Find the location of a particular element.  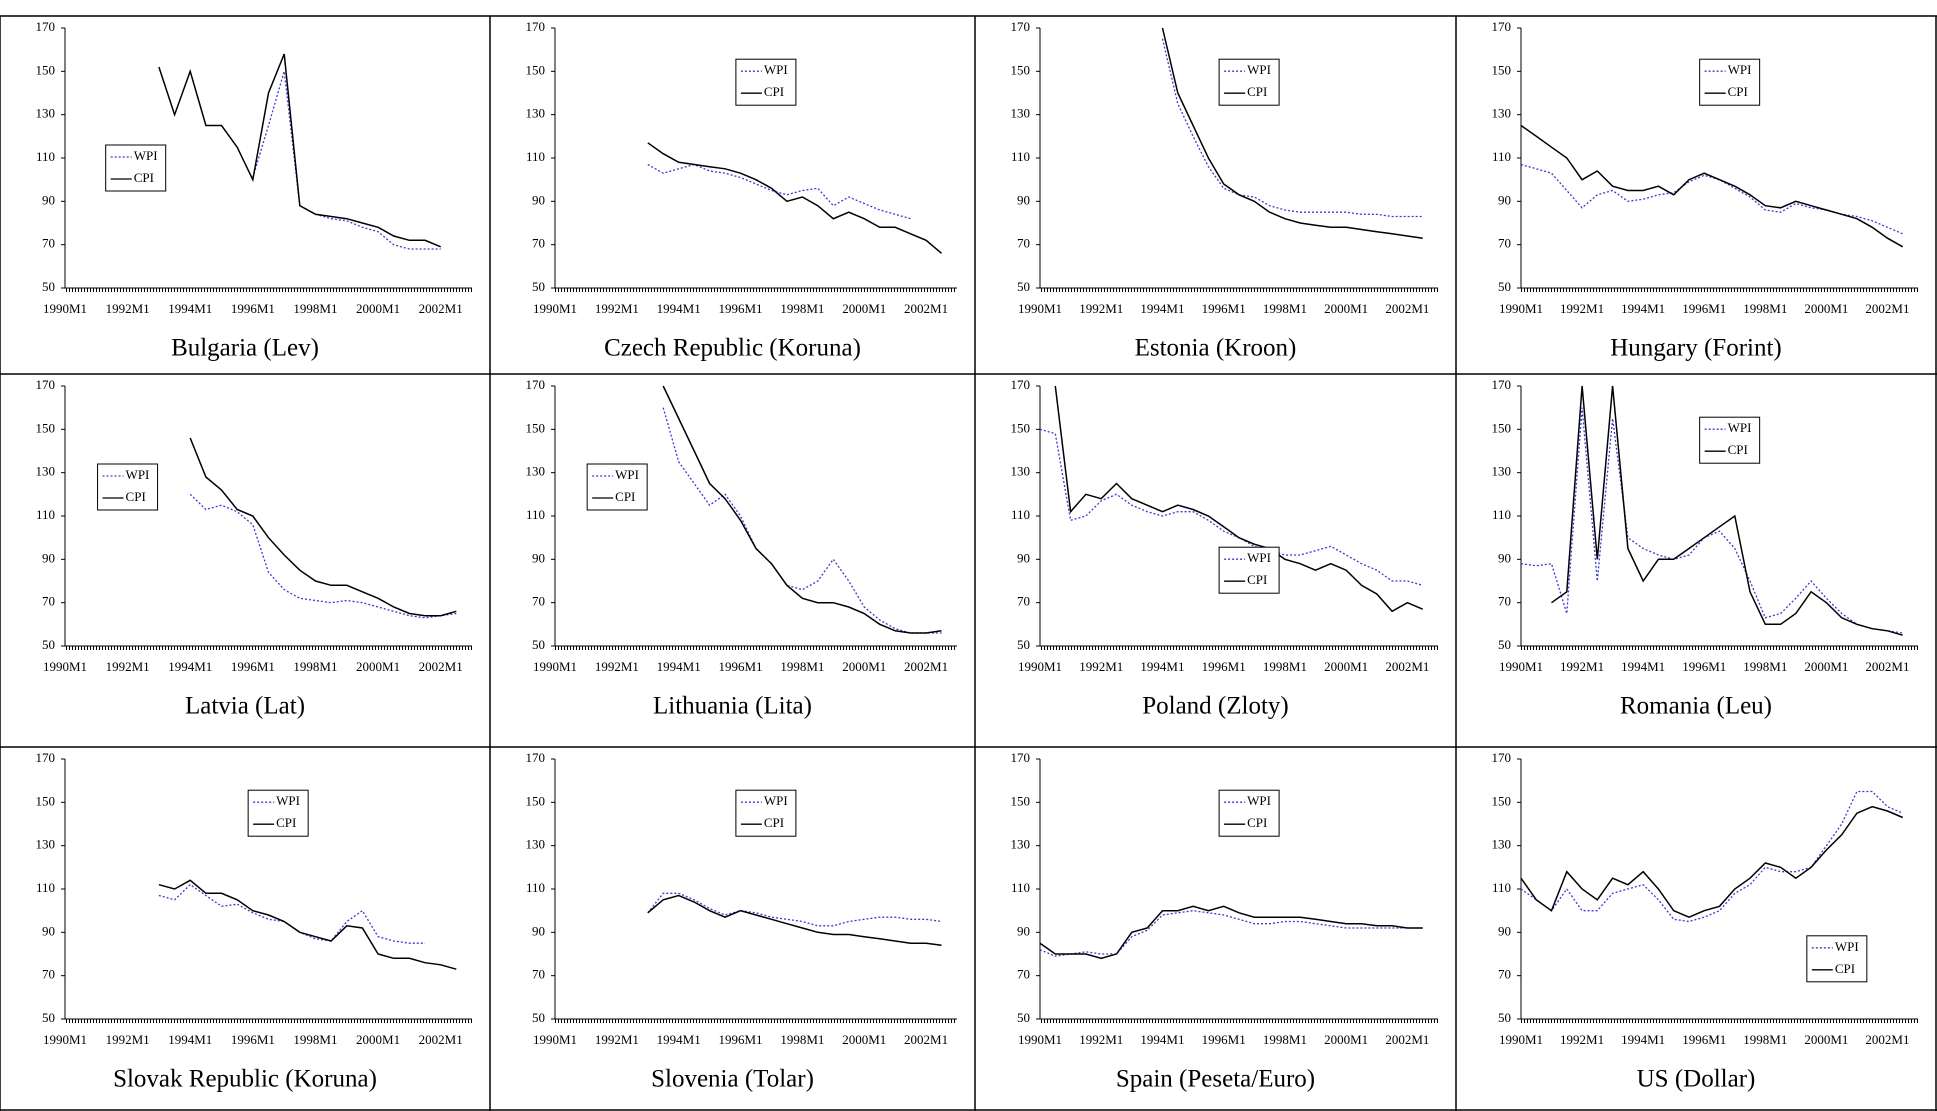

chart-title: Romania (Leu) is located at coordinates (1696, 706).